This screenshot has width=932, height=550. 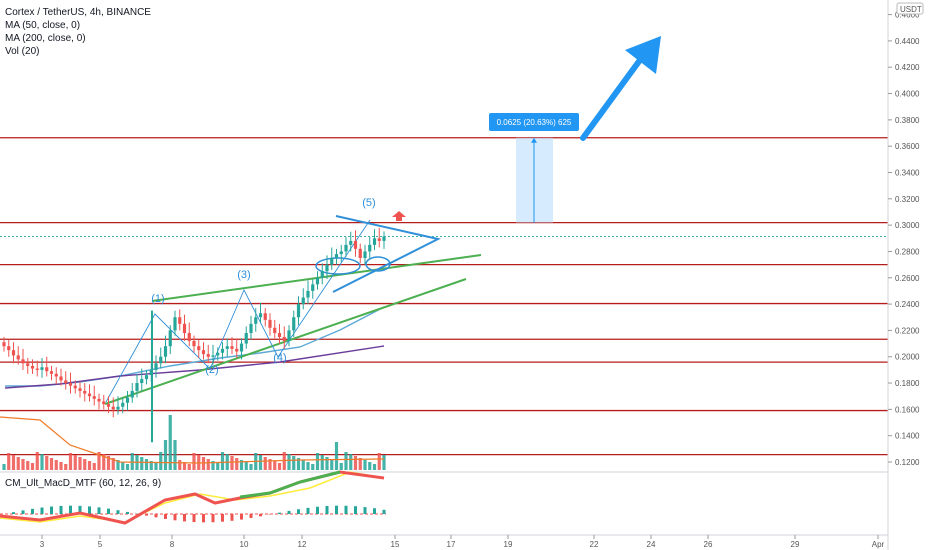 What do you see at coordinates (243, 275) in the screenshot?
I see `wave-label: (3)` at bounding box center [243, 275].